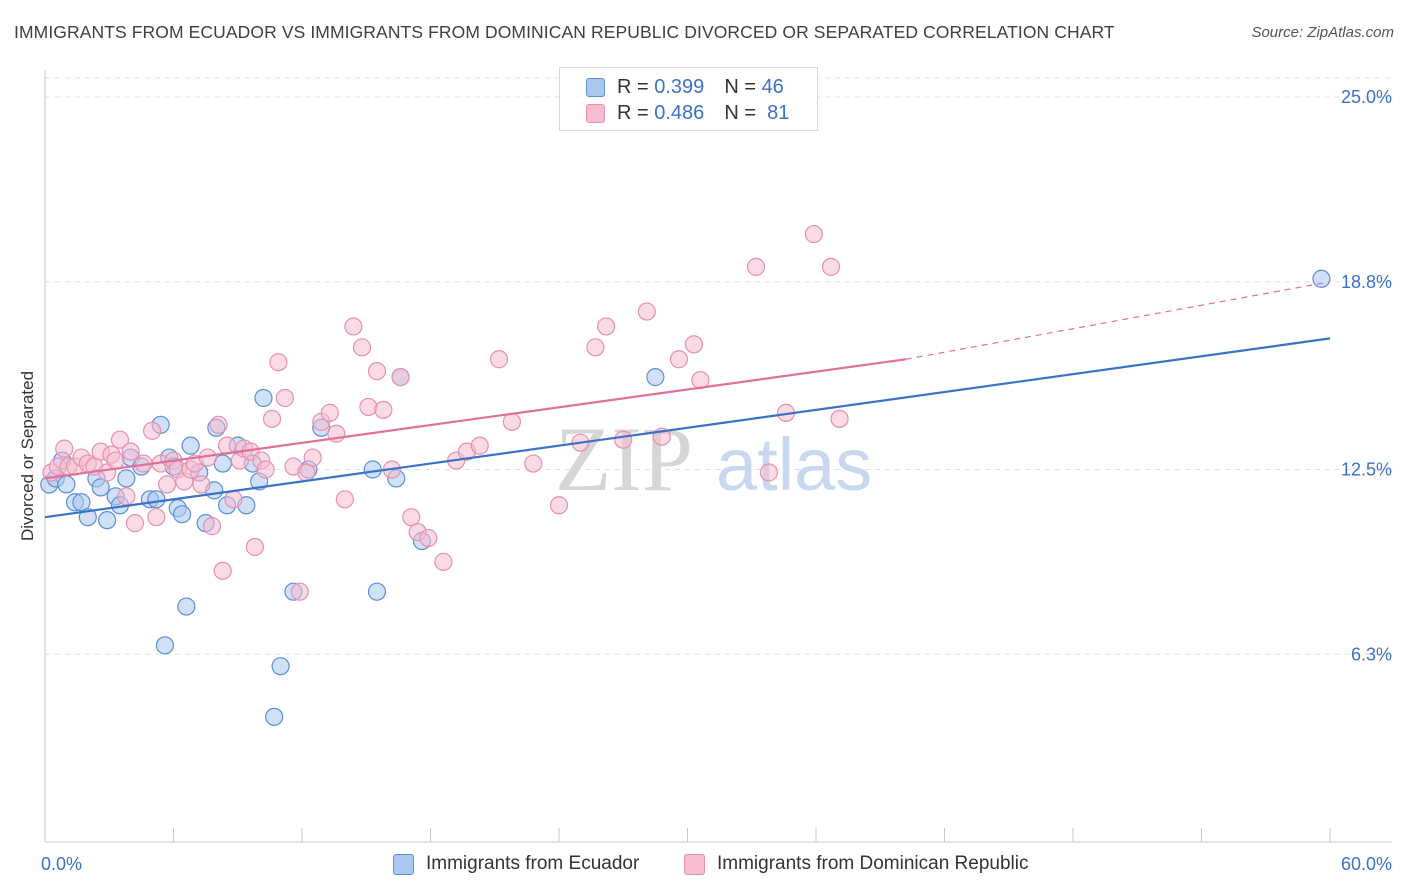  Describe the element at coordinates (595, 113) in the screenshot. I see `legend-swatch-dominican` at that location.